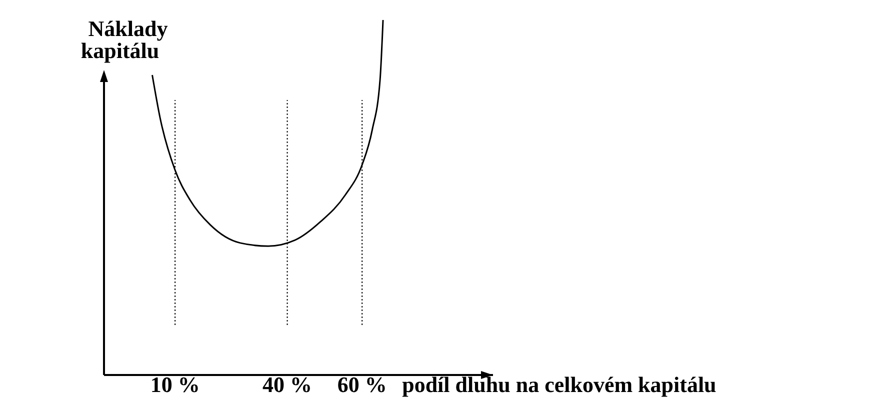 This screenshot has width=888, height=403. I want to click on x-tick-label: 10 %, so click(175, 384).